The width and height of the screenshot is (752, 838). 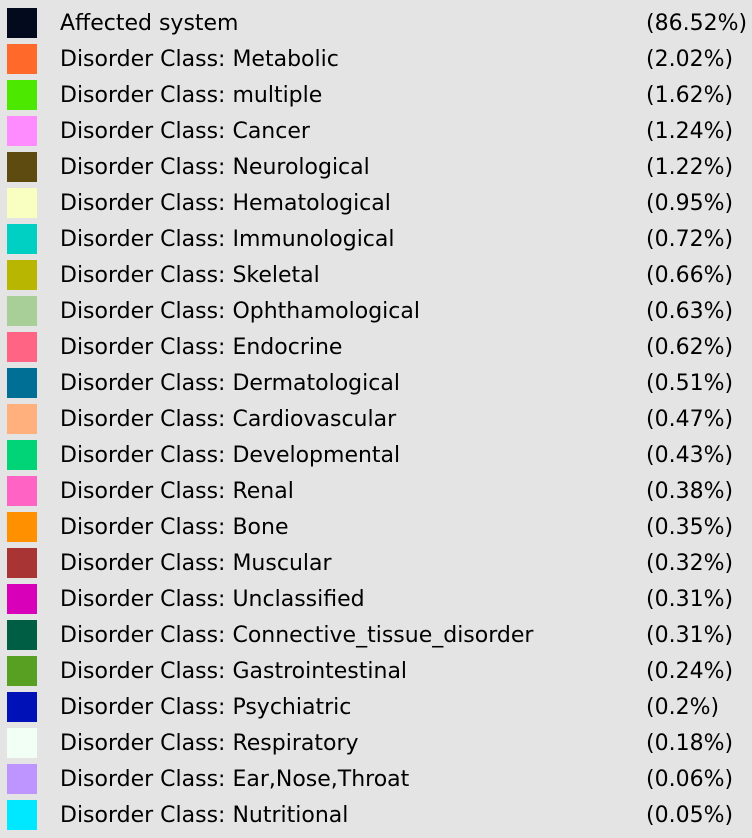 What do you see at coordinates (690, 347) in the screenshot?
I see `legend-item-percent: (0.62%)` at bounding box center [690, 347].